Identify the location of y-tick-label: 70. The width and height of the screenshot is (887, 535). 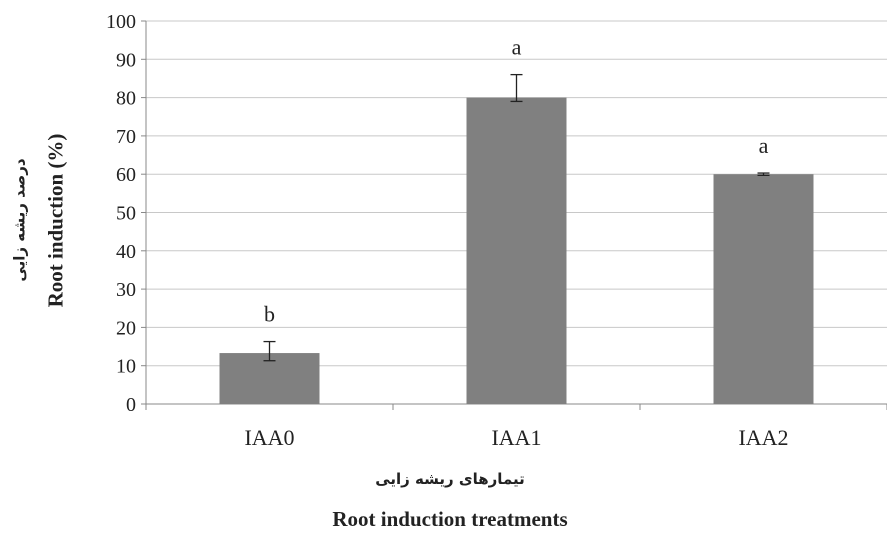
(126, 137).